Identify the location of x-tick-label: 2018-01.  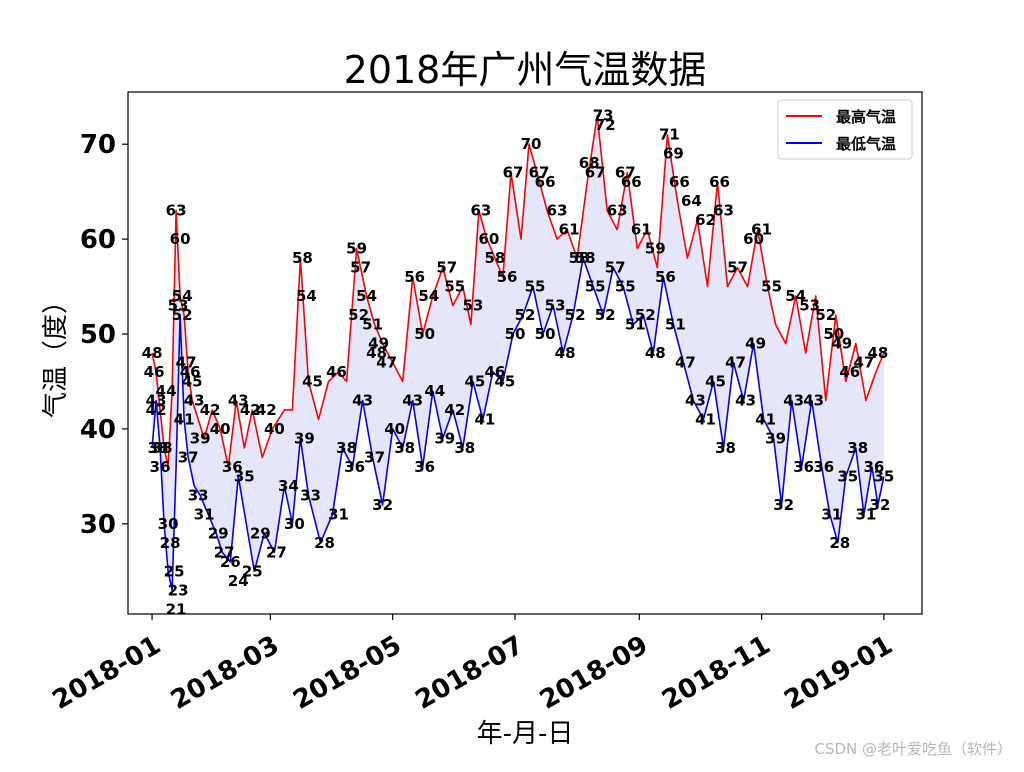
(107, 673).